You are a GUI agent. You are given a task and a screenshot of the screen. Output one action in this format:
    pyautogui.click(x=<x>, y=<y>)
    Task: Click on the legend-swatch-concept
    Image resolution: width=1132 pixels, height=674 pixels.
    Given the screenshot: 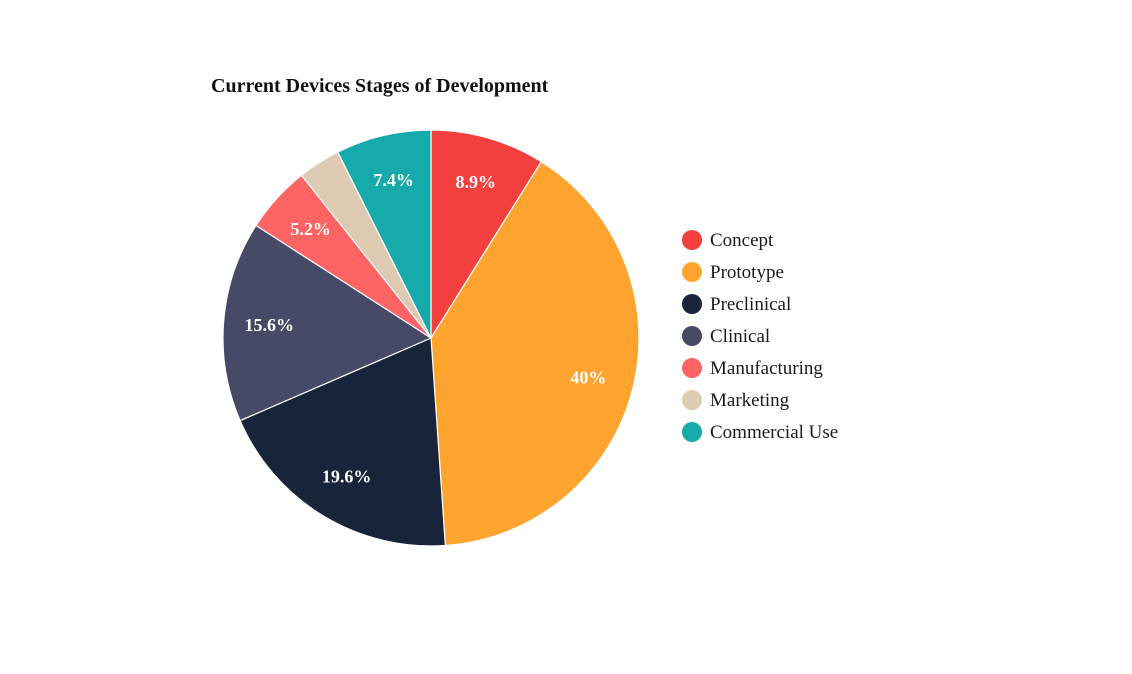 What is the action you would take?
    pyautogui.click(x=692, y=240)
    